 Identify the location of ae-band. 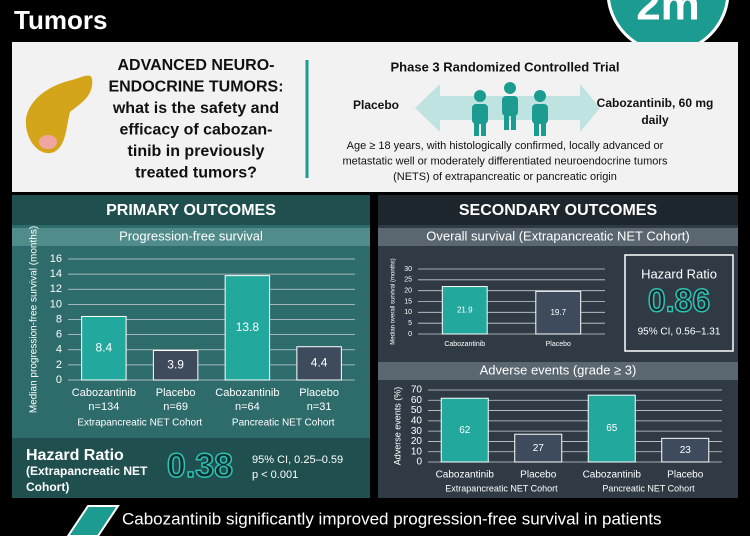
(558, 371).